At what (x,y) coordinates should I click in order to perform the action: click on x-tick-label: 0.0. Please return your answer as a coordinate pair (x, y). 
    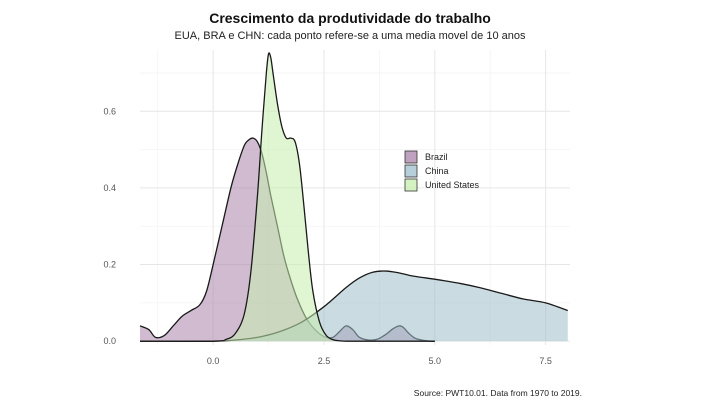
    Looking at the image, I should click on (213, 361).